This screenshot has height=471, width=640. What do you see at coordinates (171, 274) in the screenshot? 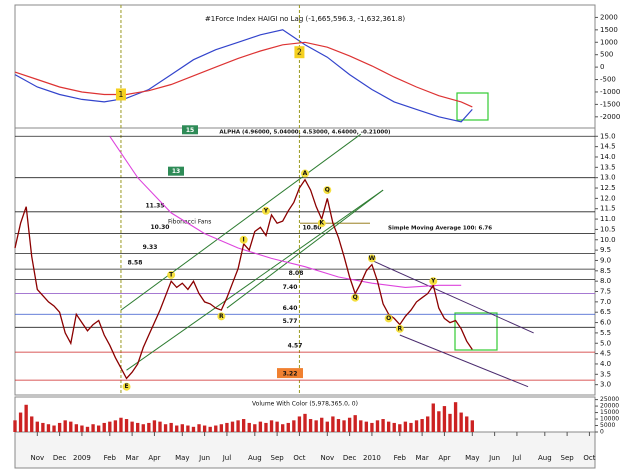
I see `wave-label: T` at bounding box center [171, 274].